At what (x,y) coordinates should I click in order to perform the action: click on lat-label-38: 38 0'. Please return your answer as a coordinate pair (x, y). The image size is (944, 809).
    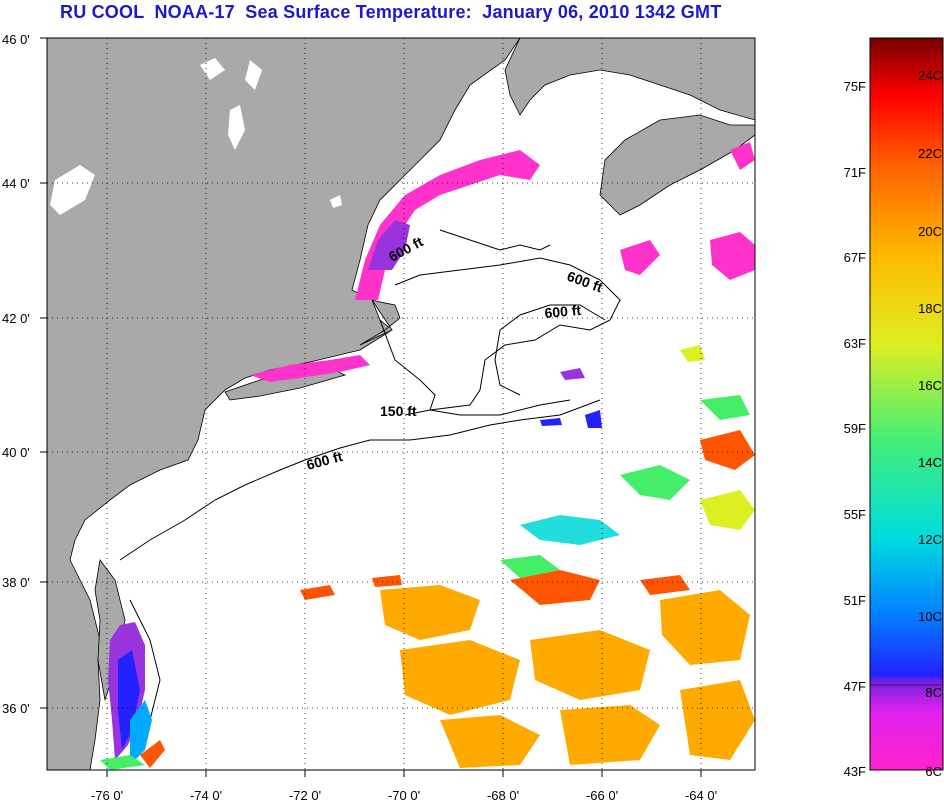
    Looking at the image, I should click on (16, 582).